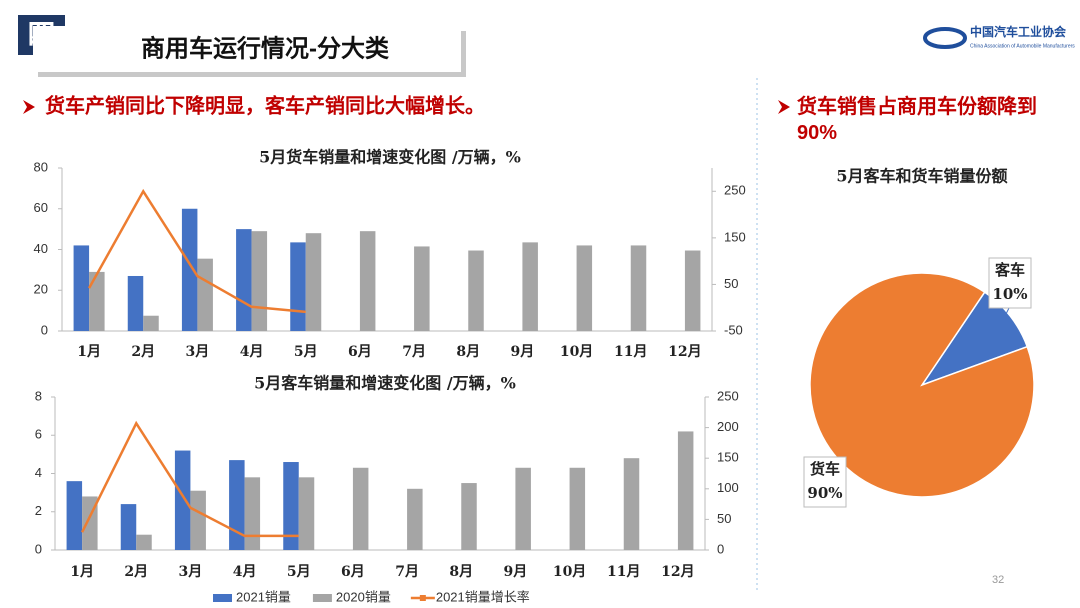  I want to click on pie-label: 货车, so click(825, 469).